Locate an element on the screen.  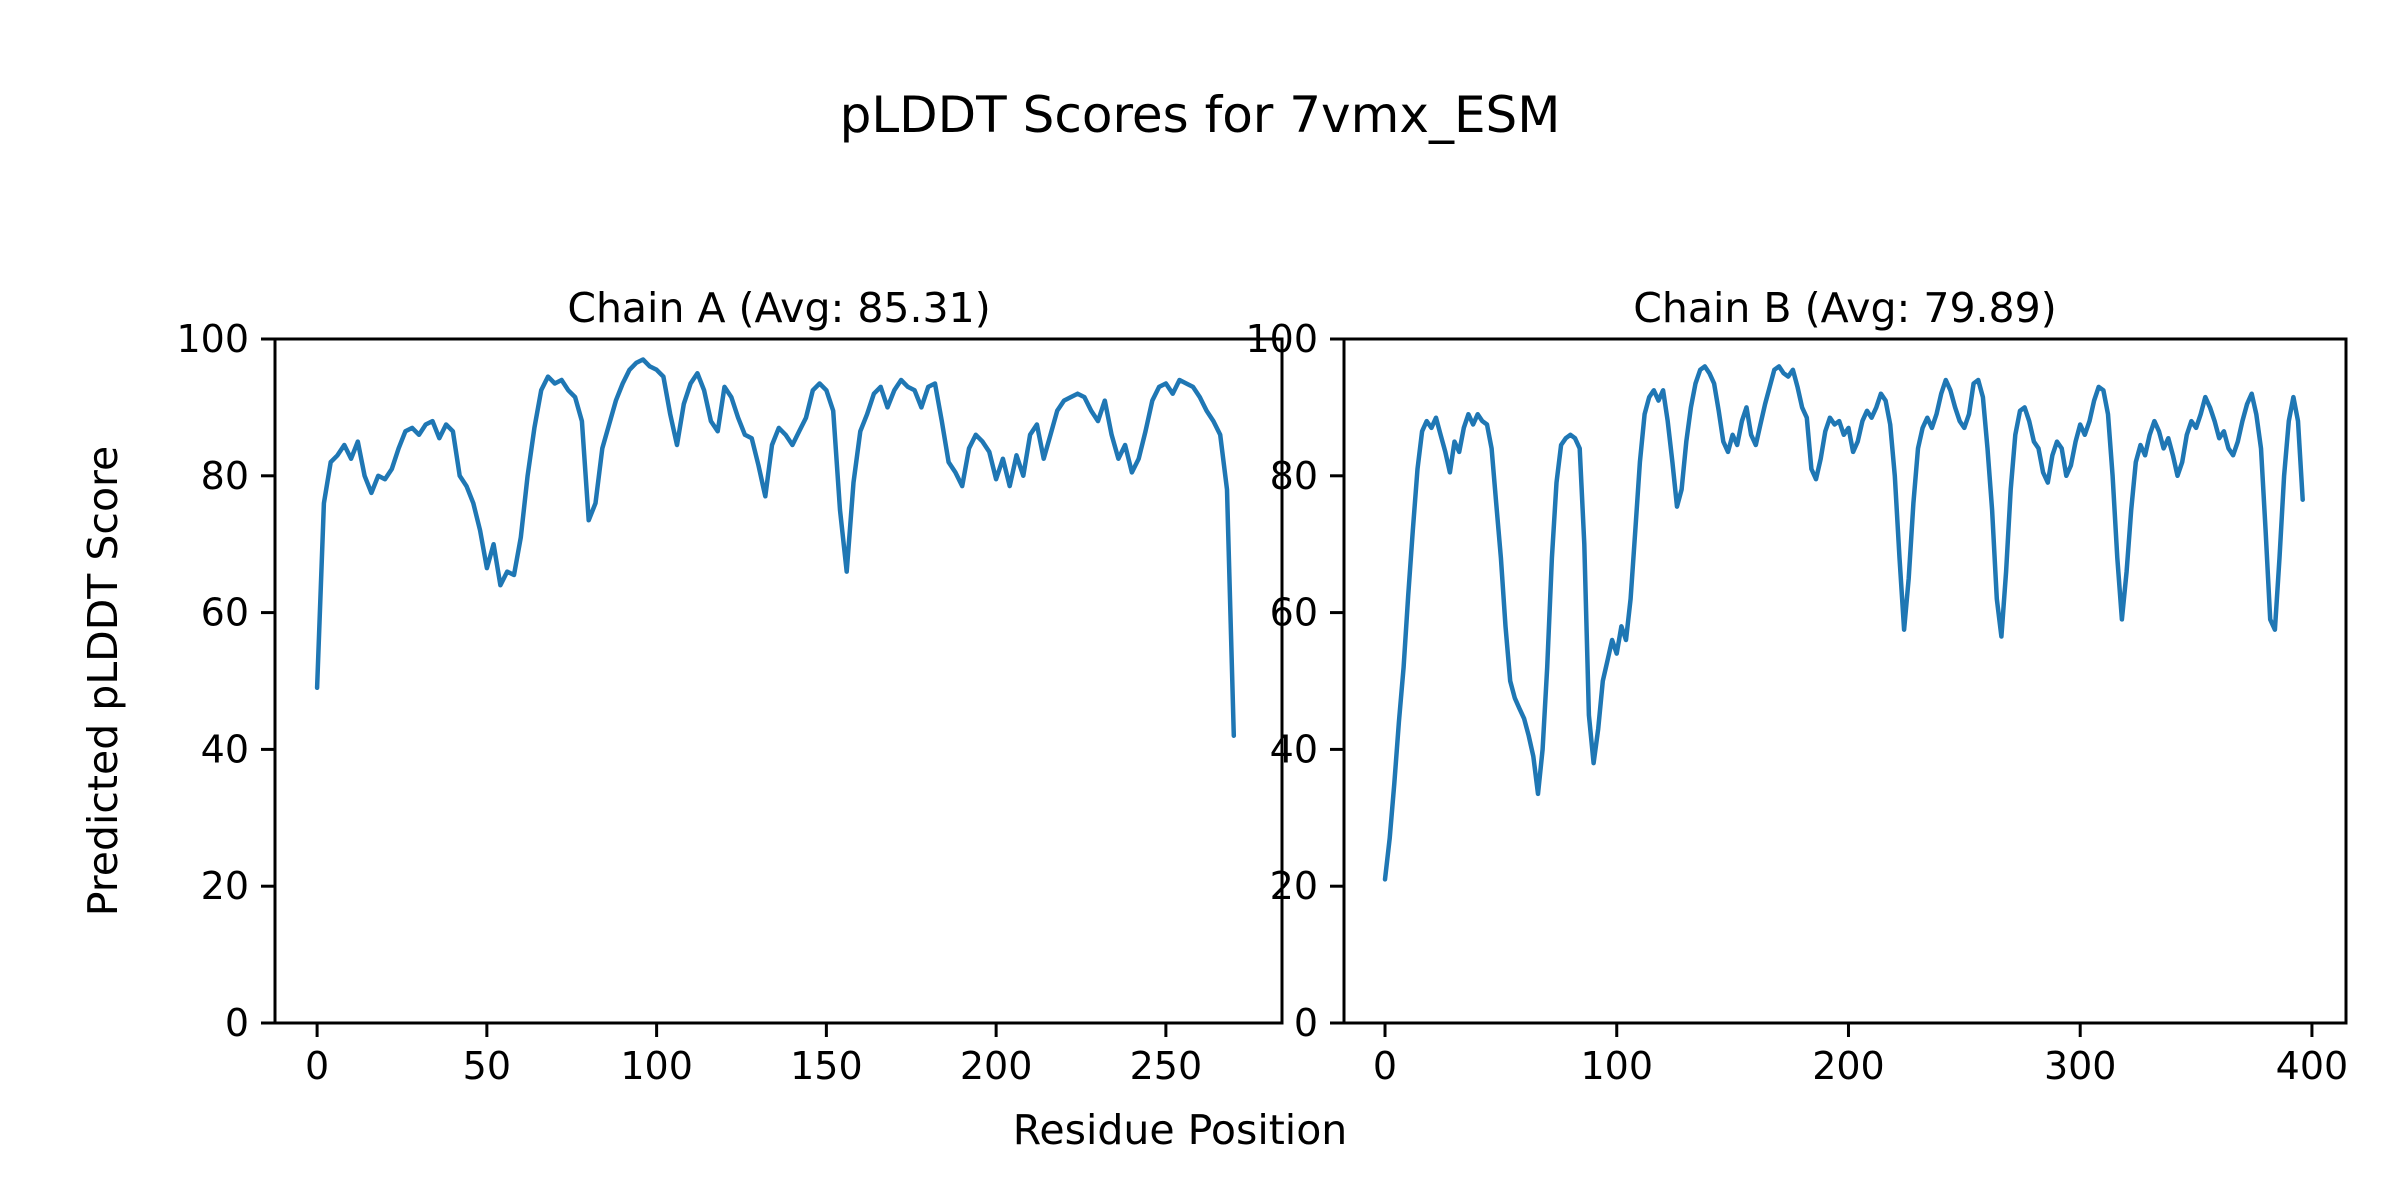
x-tick-label: 400 is located at coordinates (2312, 1066).